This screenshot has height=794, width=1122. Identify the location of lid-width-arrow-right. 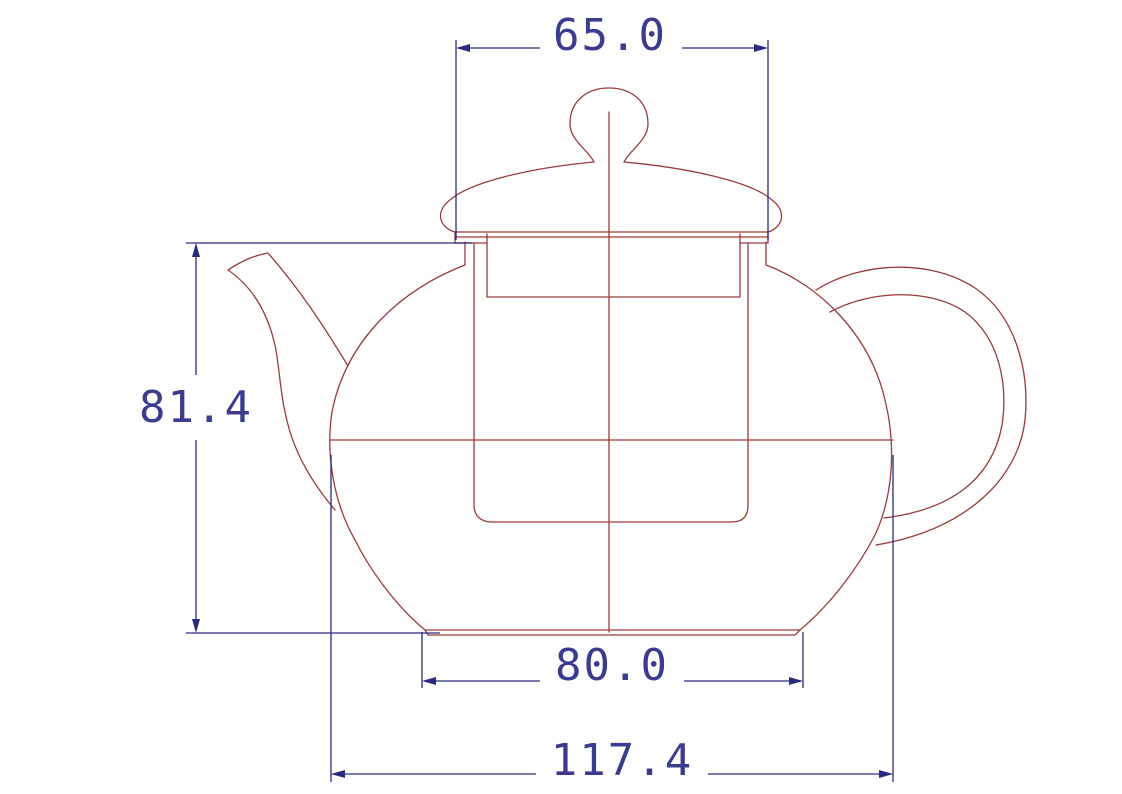
(761, 48).